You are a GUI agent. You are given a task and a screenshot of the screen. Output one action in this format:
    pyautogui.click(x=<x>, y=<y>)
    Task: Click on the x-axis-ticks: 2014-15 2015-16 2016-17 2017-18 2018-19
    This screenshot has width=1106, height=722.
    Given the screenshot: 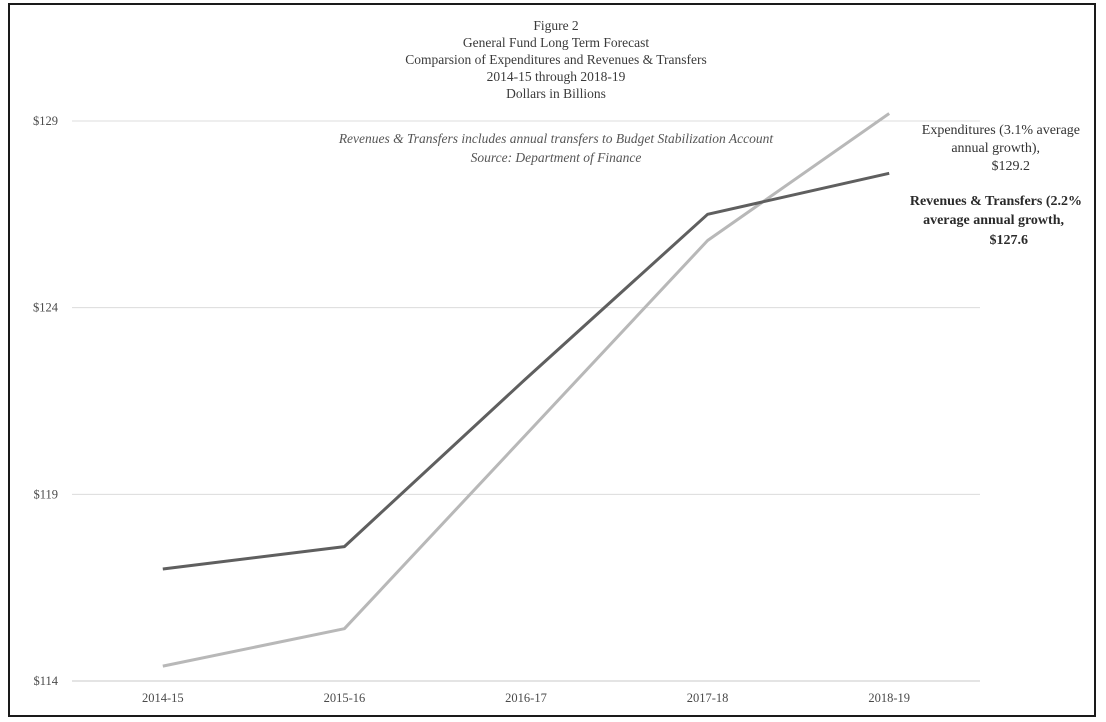 What is the action you would take?
    pyautogui.click(x=526, y=698)
    